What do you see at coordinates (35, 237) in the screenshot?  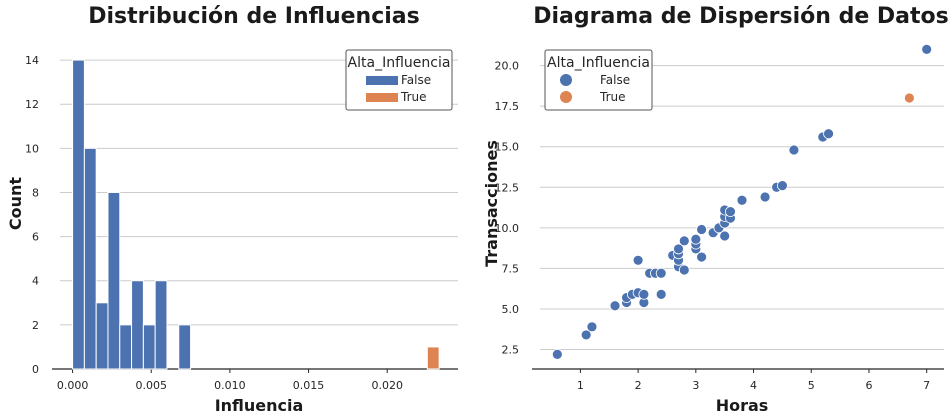 I see `chart-0-ytick-label: 6` at bounding box center [35, 237].